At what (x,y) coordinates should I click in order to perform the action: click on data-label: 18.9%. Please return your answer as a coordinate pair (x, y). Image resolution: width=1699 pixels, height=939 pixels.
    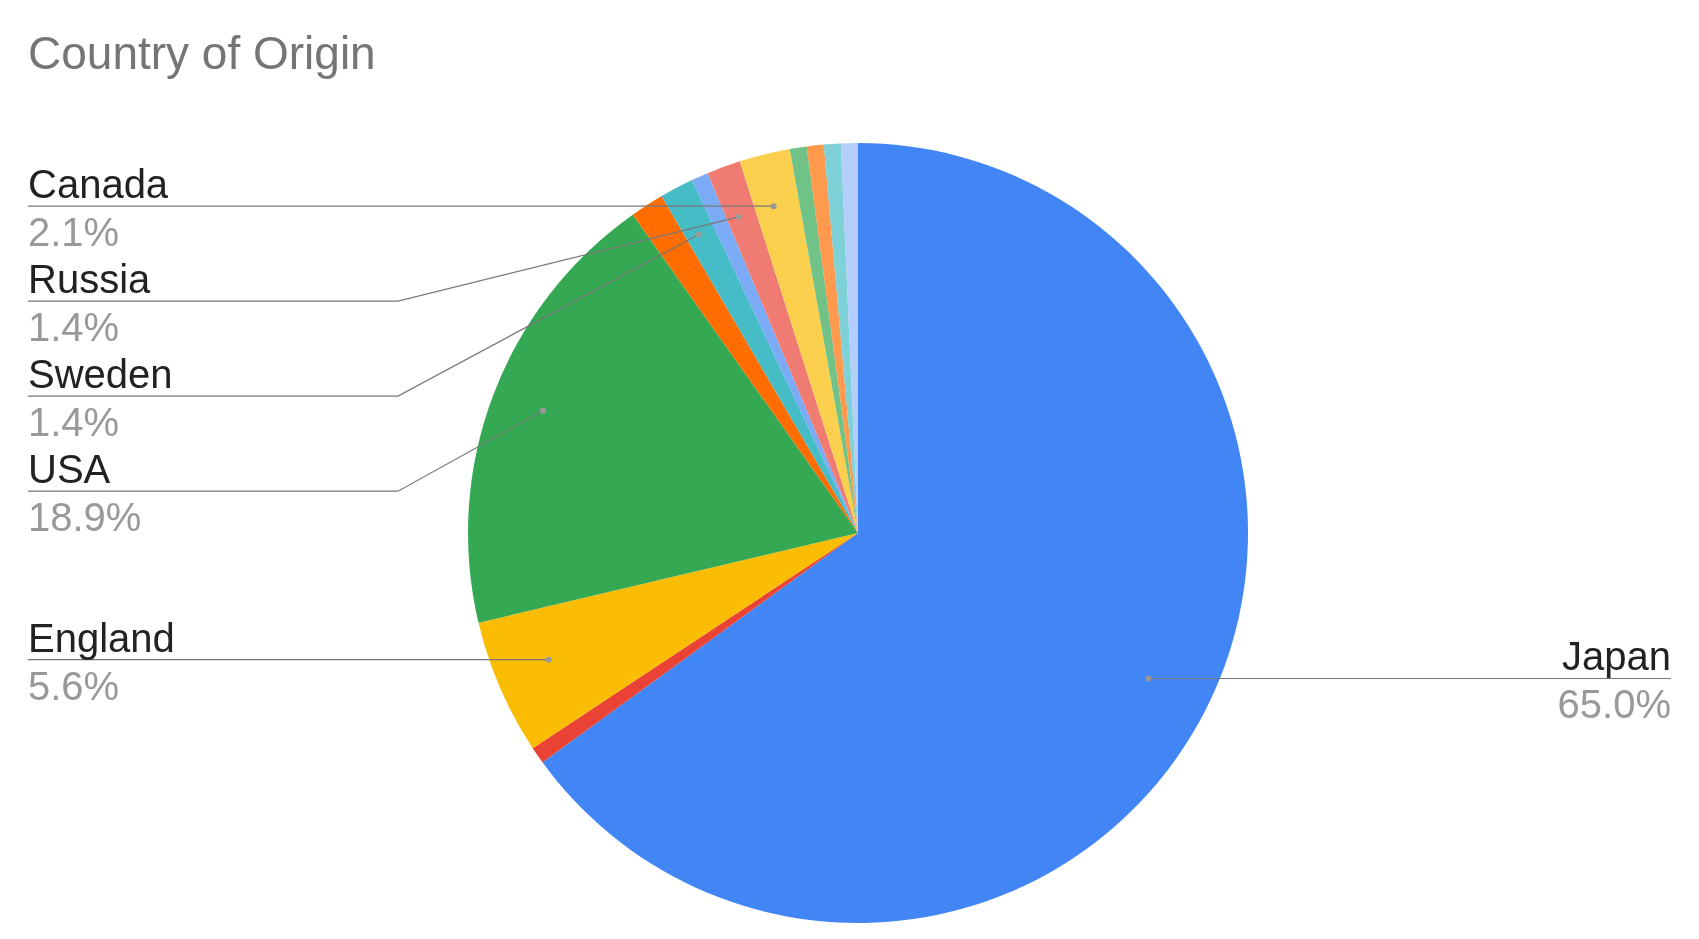
    Looking at the image, I should click on (85, 517).